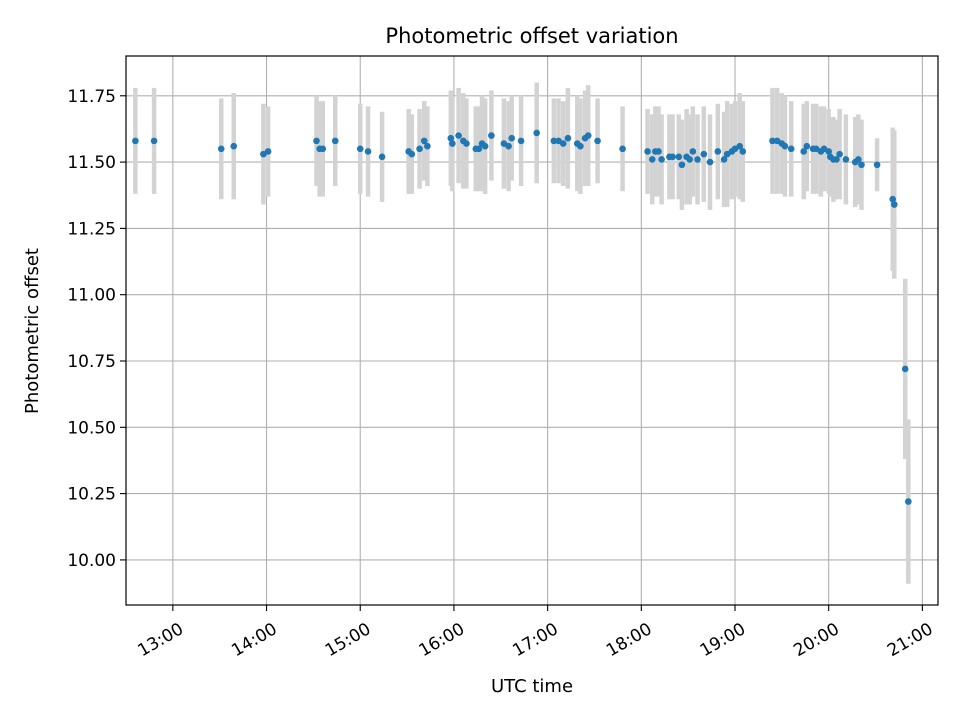  I want to click on y-tick-label: 10.00, so click(91, 561).